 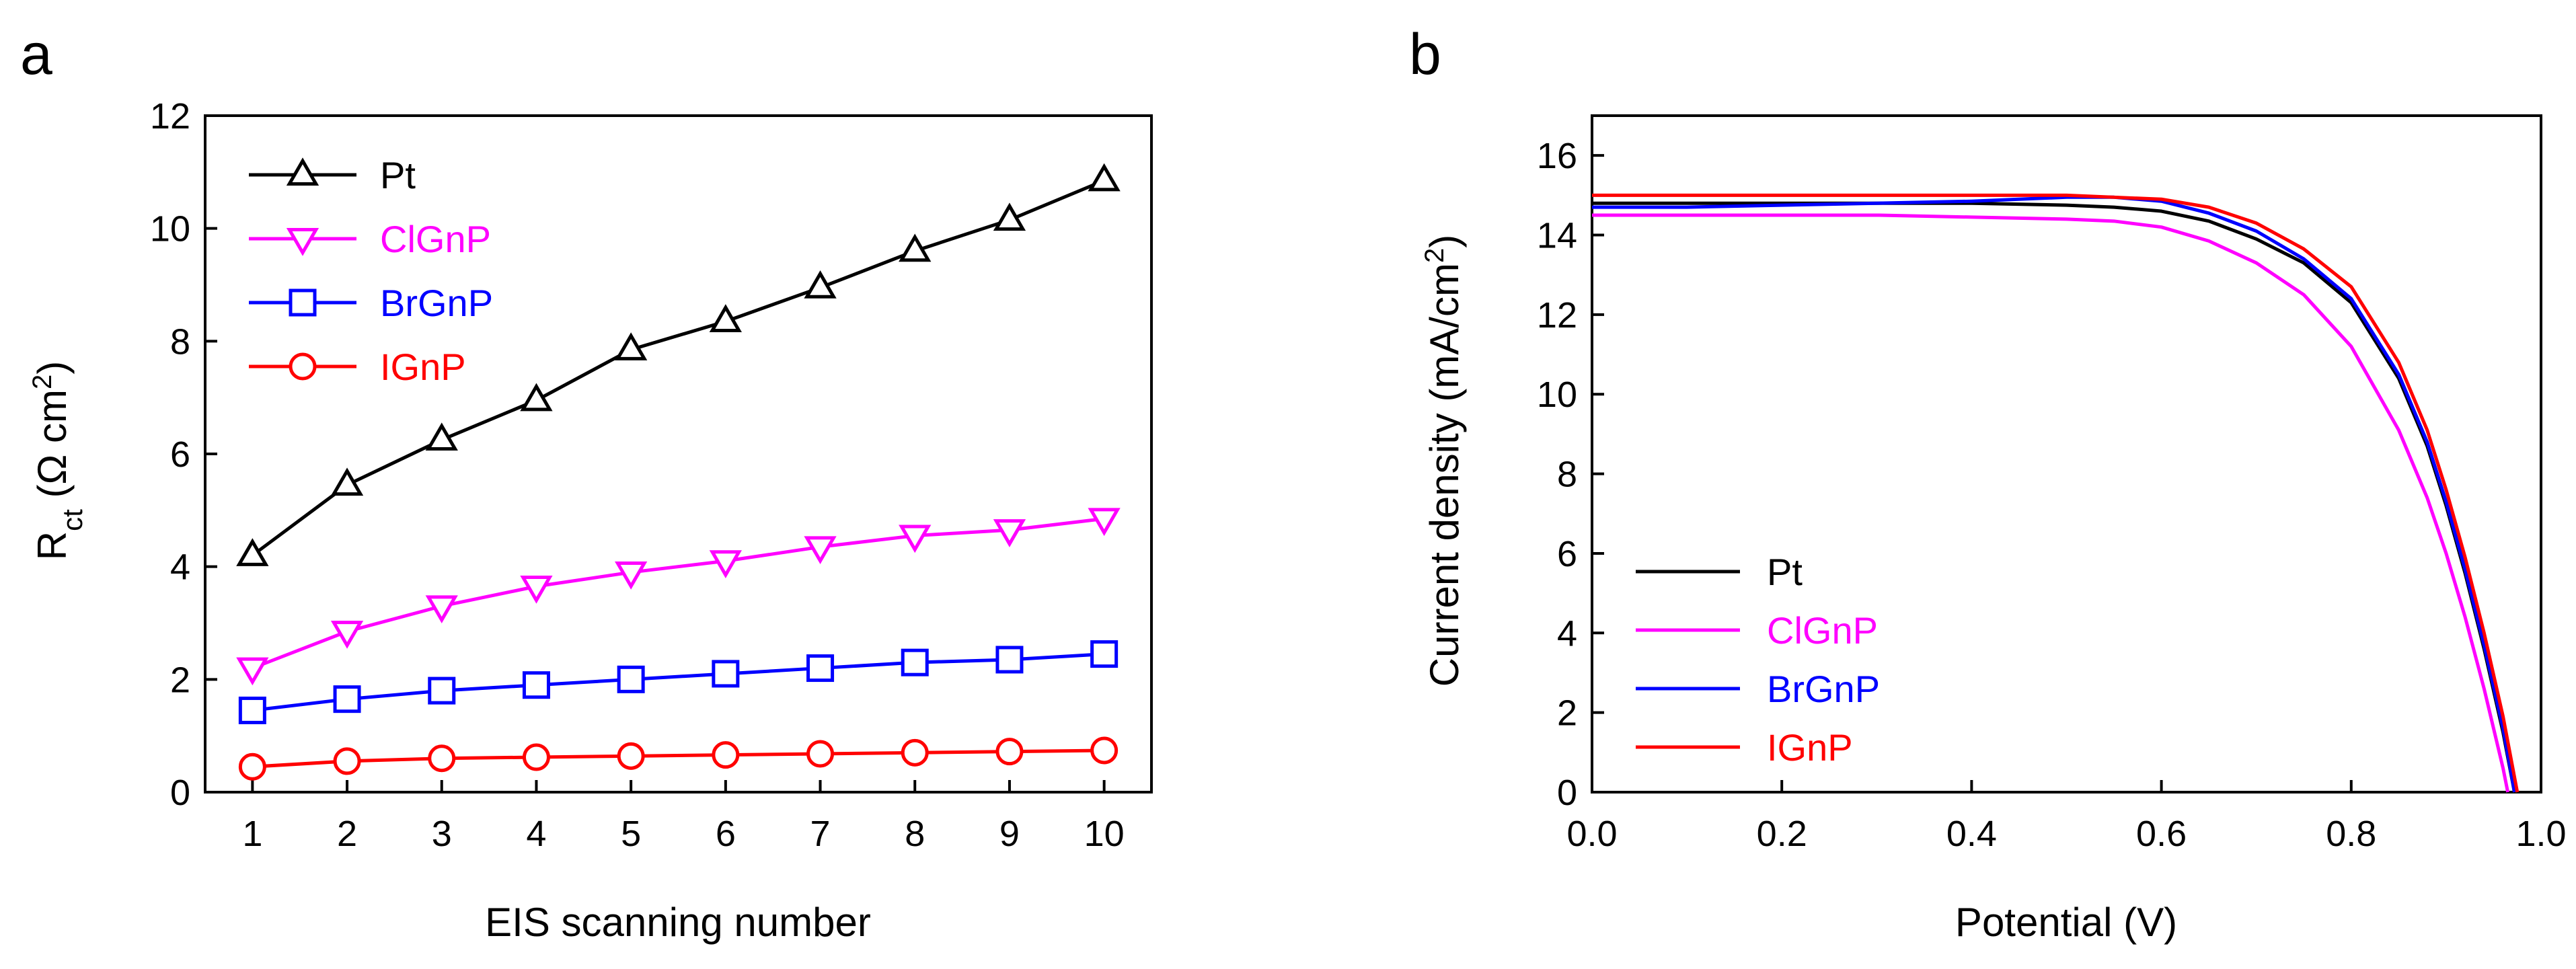 I want to click on panel-label-b: b, so click(x=1425, y=54).